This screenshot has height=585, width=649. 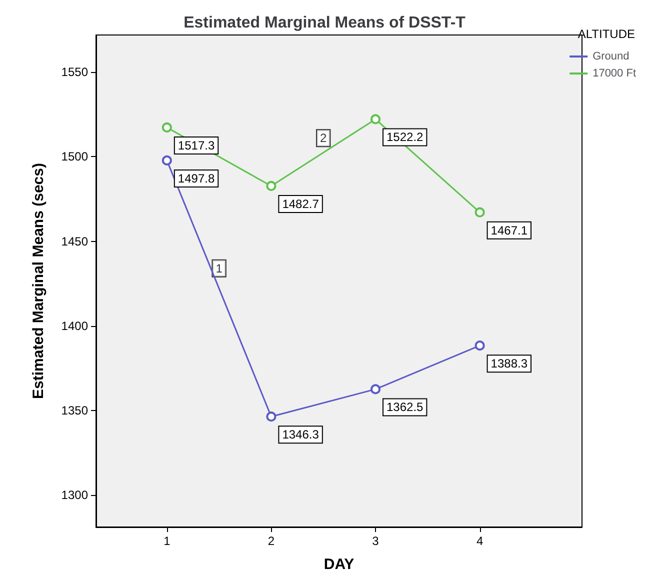 What do you see at coordinates (324, 138) in the screenshot?
I see `annotation: 2` at bounding box center [324, 138].